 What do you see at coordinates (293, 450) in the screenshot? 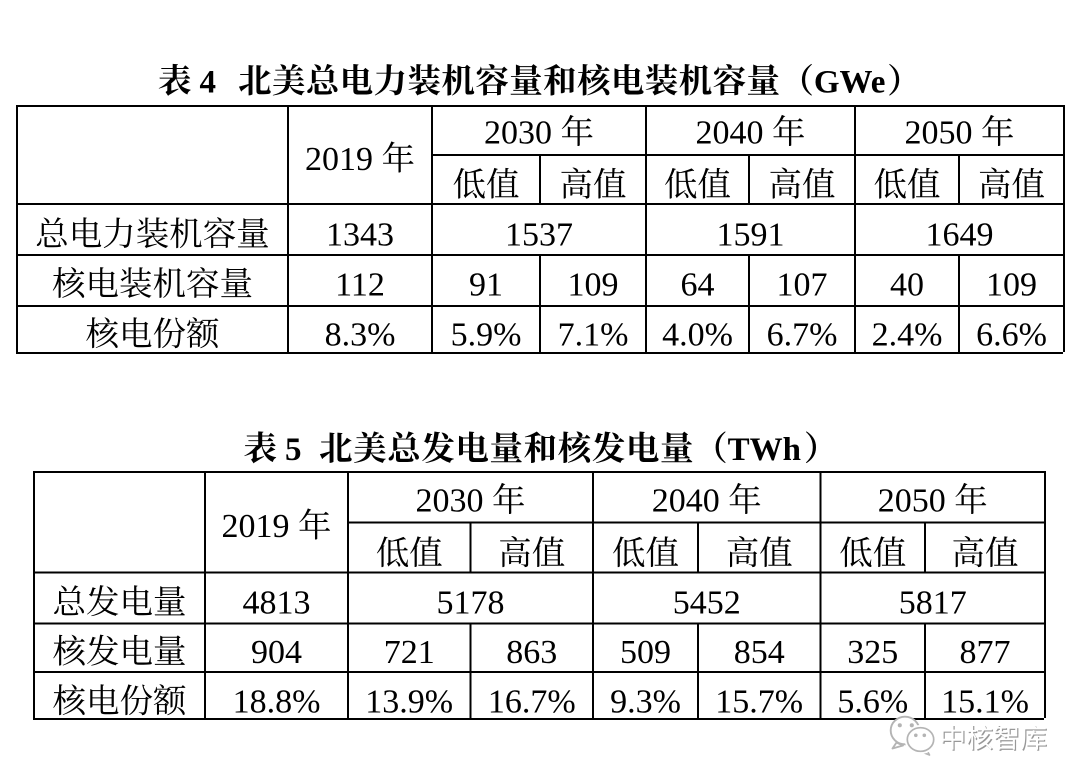
I see `svg-text: 5` at bounding box center [293, 450].